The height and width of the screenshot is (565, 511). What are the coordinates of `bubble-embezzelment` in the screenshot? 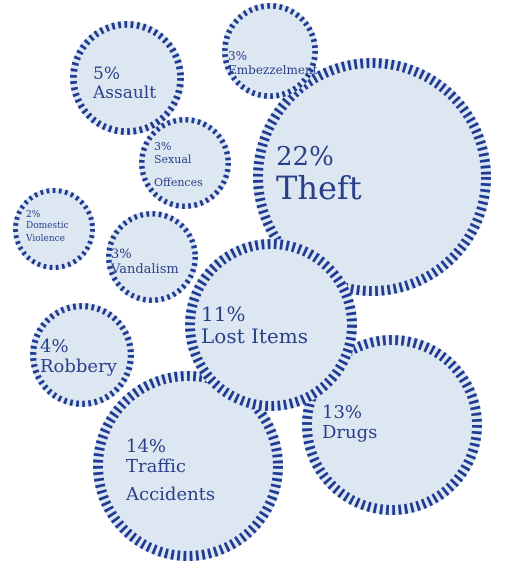 It's located at (270, 51).